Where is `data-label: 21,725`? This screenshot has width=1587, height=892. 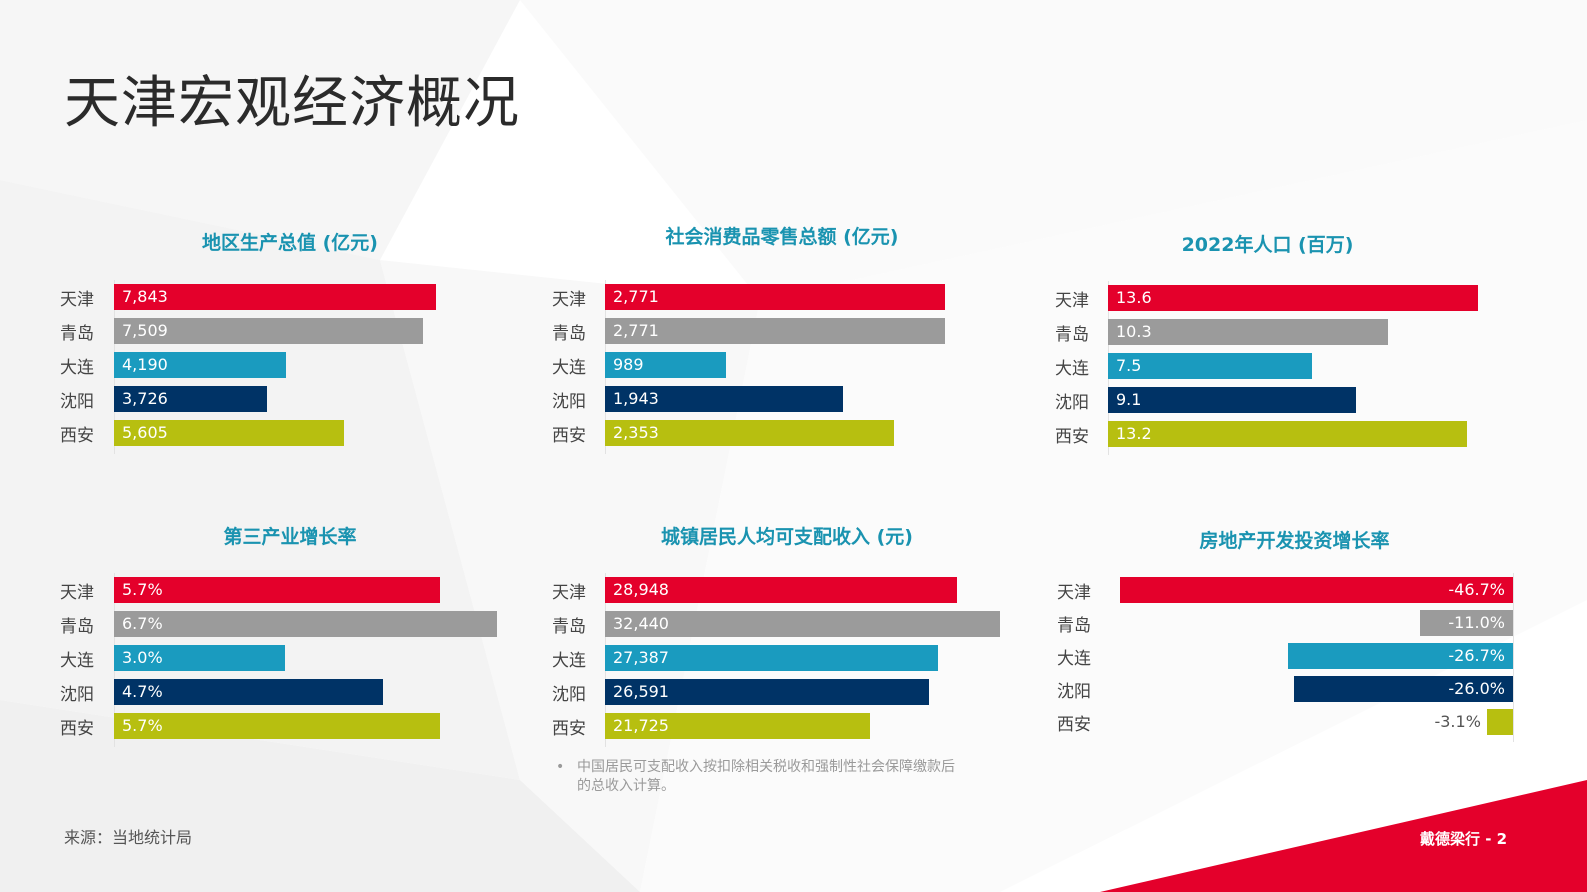 data-label: 21,725 is located at coordinates (641, 725).